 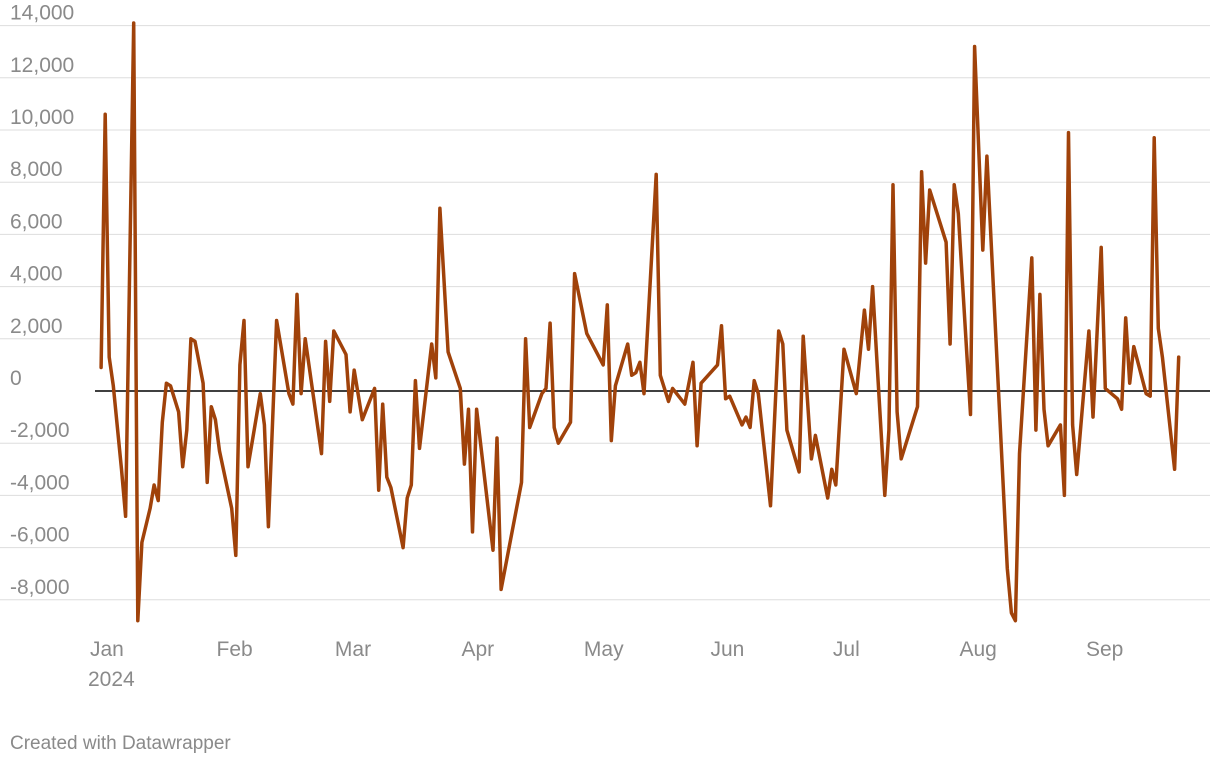 I want to click on x-tick-label: Jan, so click(x=107, y=649).